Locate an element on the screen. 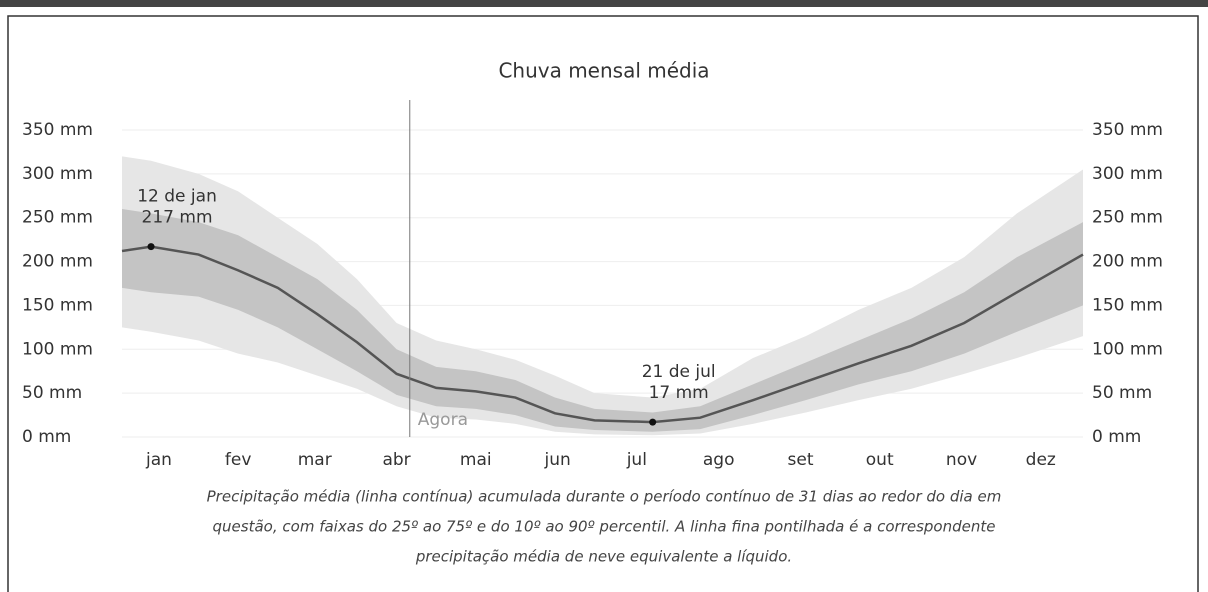 Image resolution: width=1208 pixels, height=592 pixels. x-tick-label: abr is located at coordinates (396, 460).